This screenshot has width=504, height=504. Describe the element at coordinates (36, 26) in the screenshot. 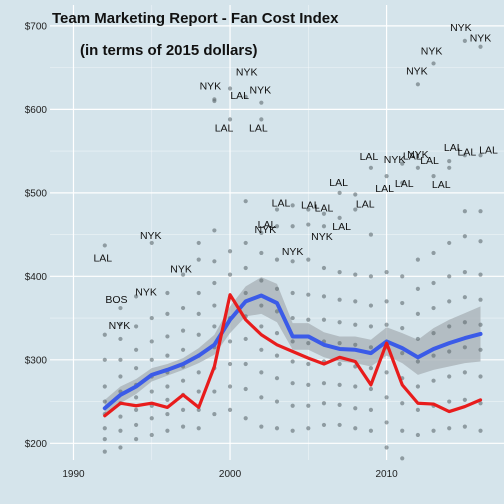

I see `y-tick-label: $700` at that location.